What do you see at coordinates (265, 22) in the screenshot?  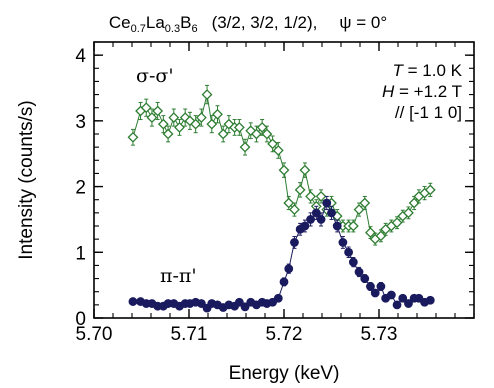 I see `title-q: (3/2, 3/2, 1/2),` at bounding box center [265, 22].